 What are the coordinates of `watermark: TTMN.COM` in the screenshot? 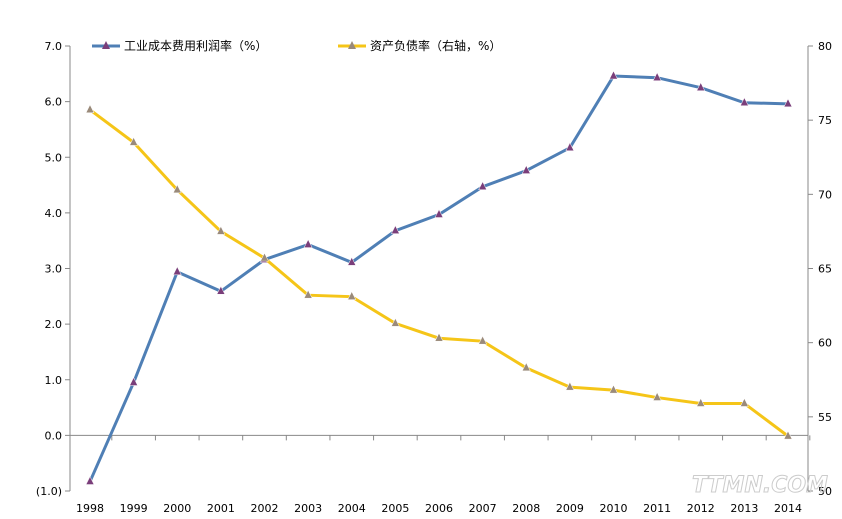 It's located at (760, 485).